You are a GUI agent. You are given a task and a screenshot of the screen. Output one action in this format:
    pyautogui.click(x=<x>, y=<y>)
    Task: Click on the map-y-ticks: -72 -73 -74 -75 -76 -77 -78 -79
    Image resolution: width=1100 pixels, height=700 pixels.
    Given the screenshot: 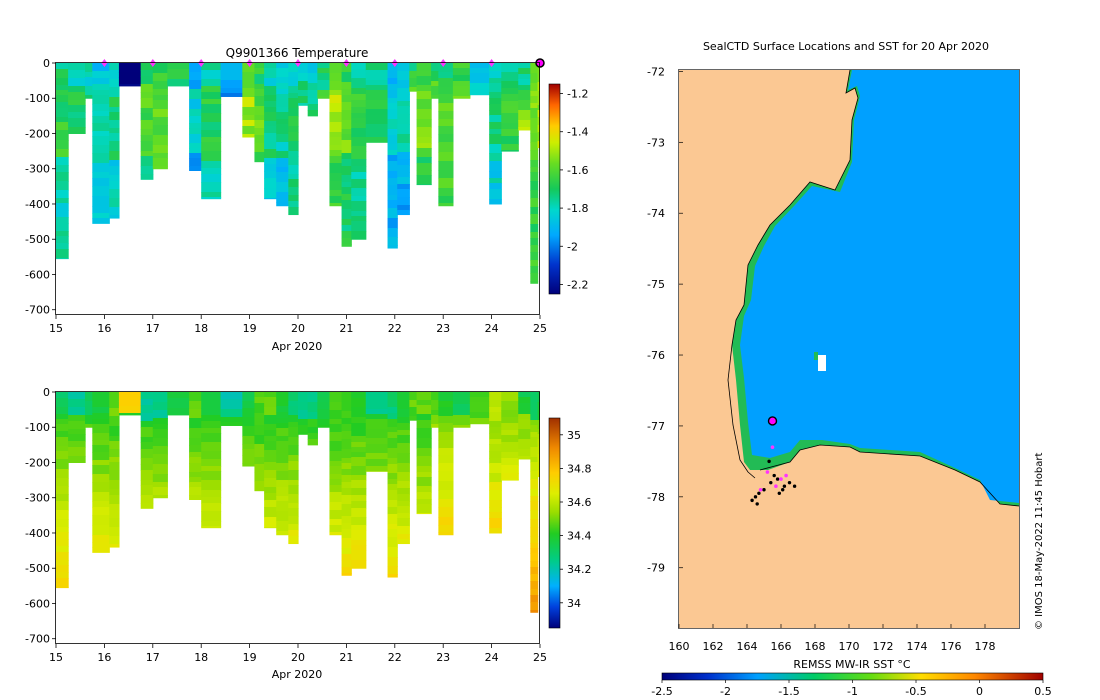 What is the action you would take?
    pyautogui.click(x=665, y=320)
    